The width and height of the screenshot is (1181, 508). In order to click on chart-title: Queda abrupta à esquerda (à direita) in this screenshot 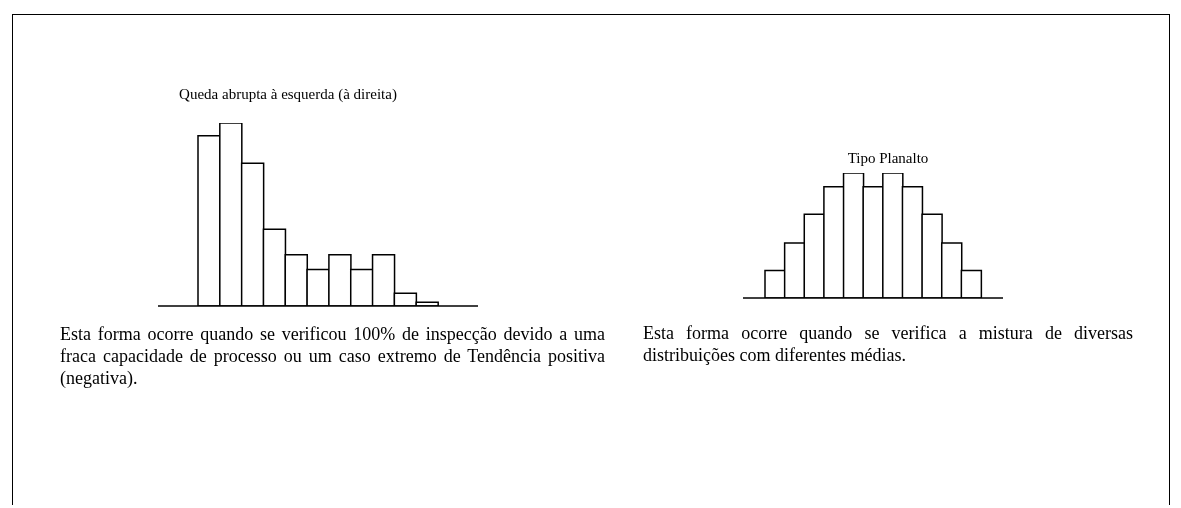, I will do `click(288, 94)`.